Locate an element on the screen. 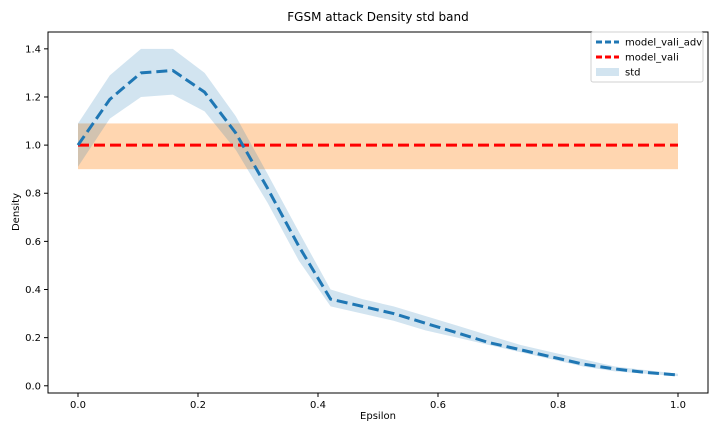 The width and height of the screenshot is (720, 436). y-tick-label: 0.2 is located at coordinates (33, 338).